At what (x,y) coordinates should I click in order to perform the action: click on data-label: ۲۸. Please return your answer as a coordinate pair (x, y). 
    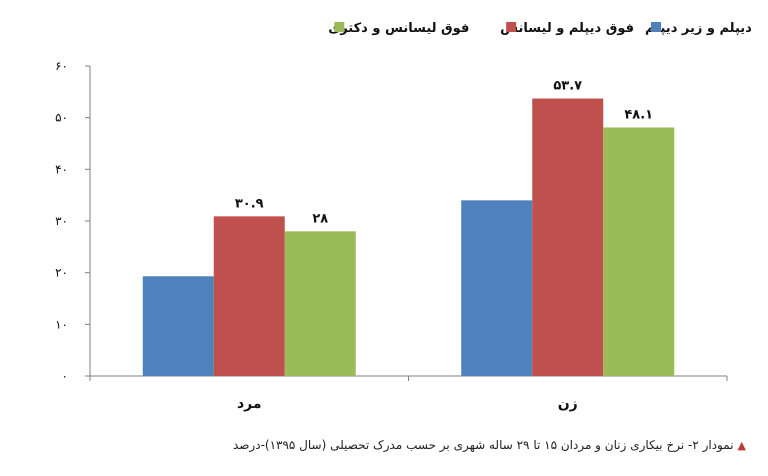
    Looking at the image, I should click on (320, 218).